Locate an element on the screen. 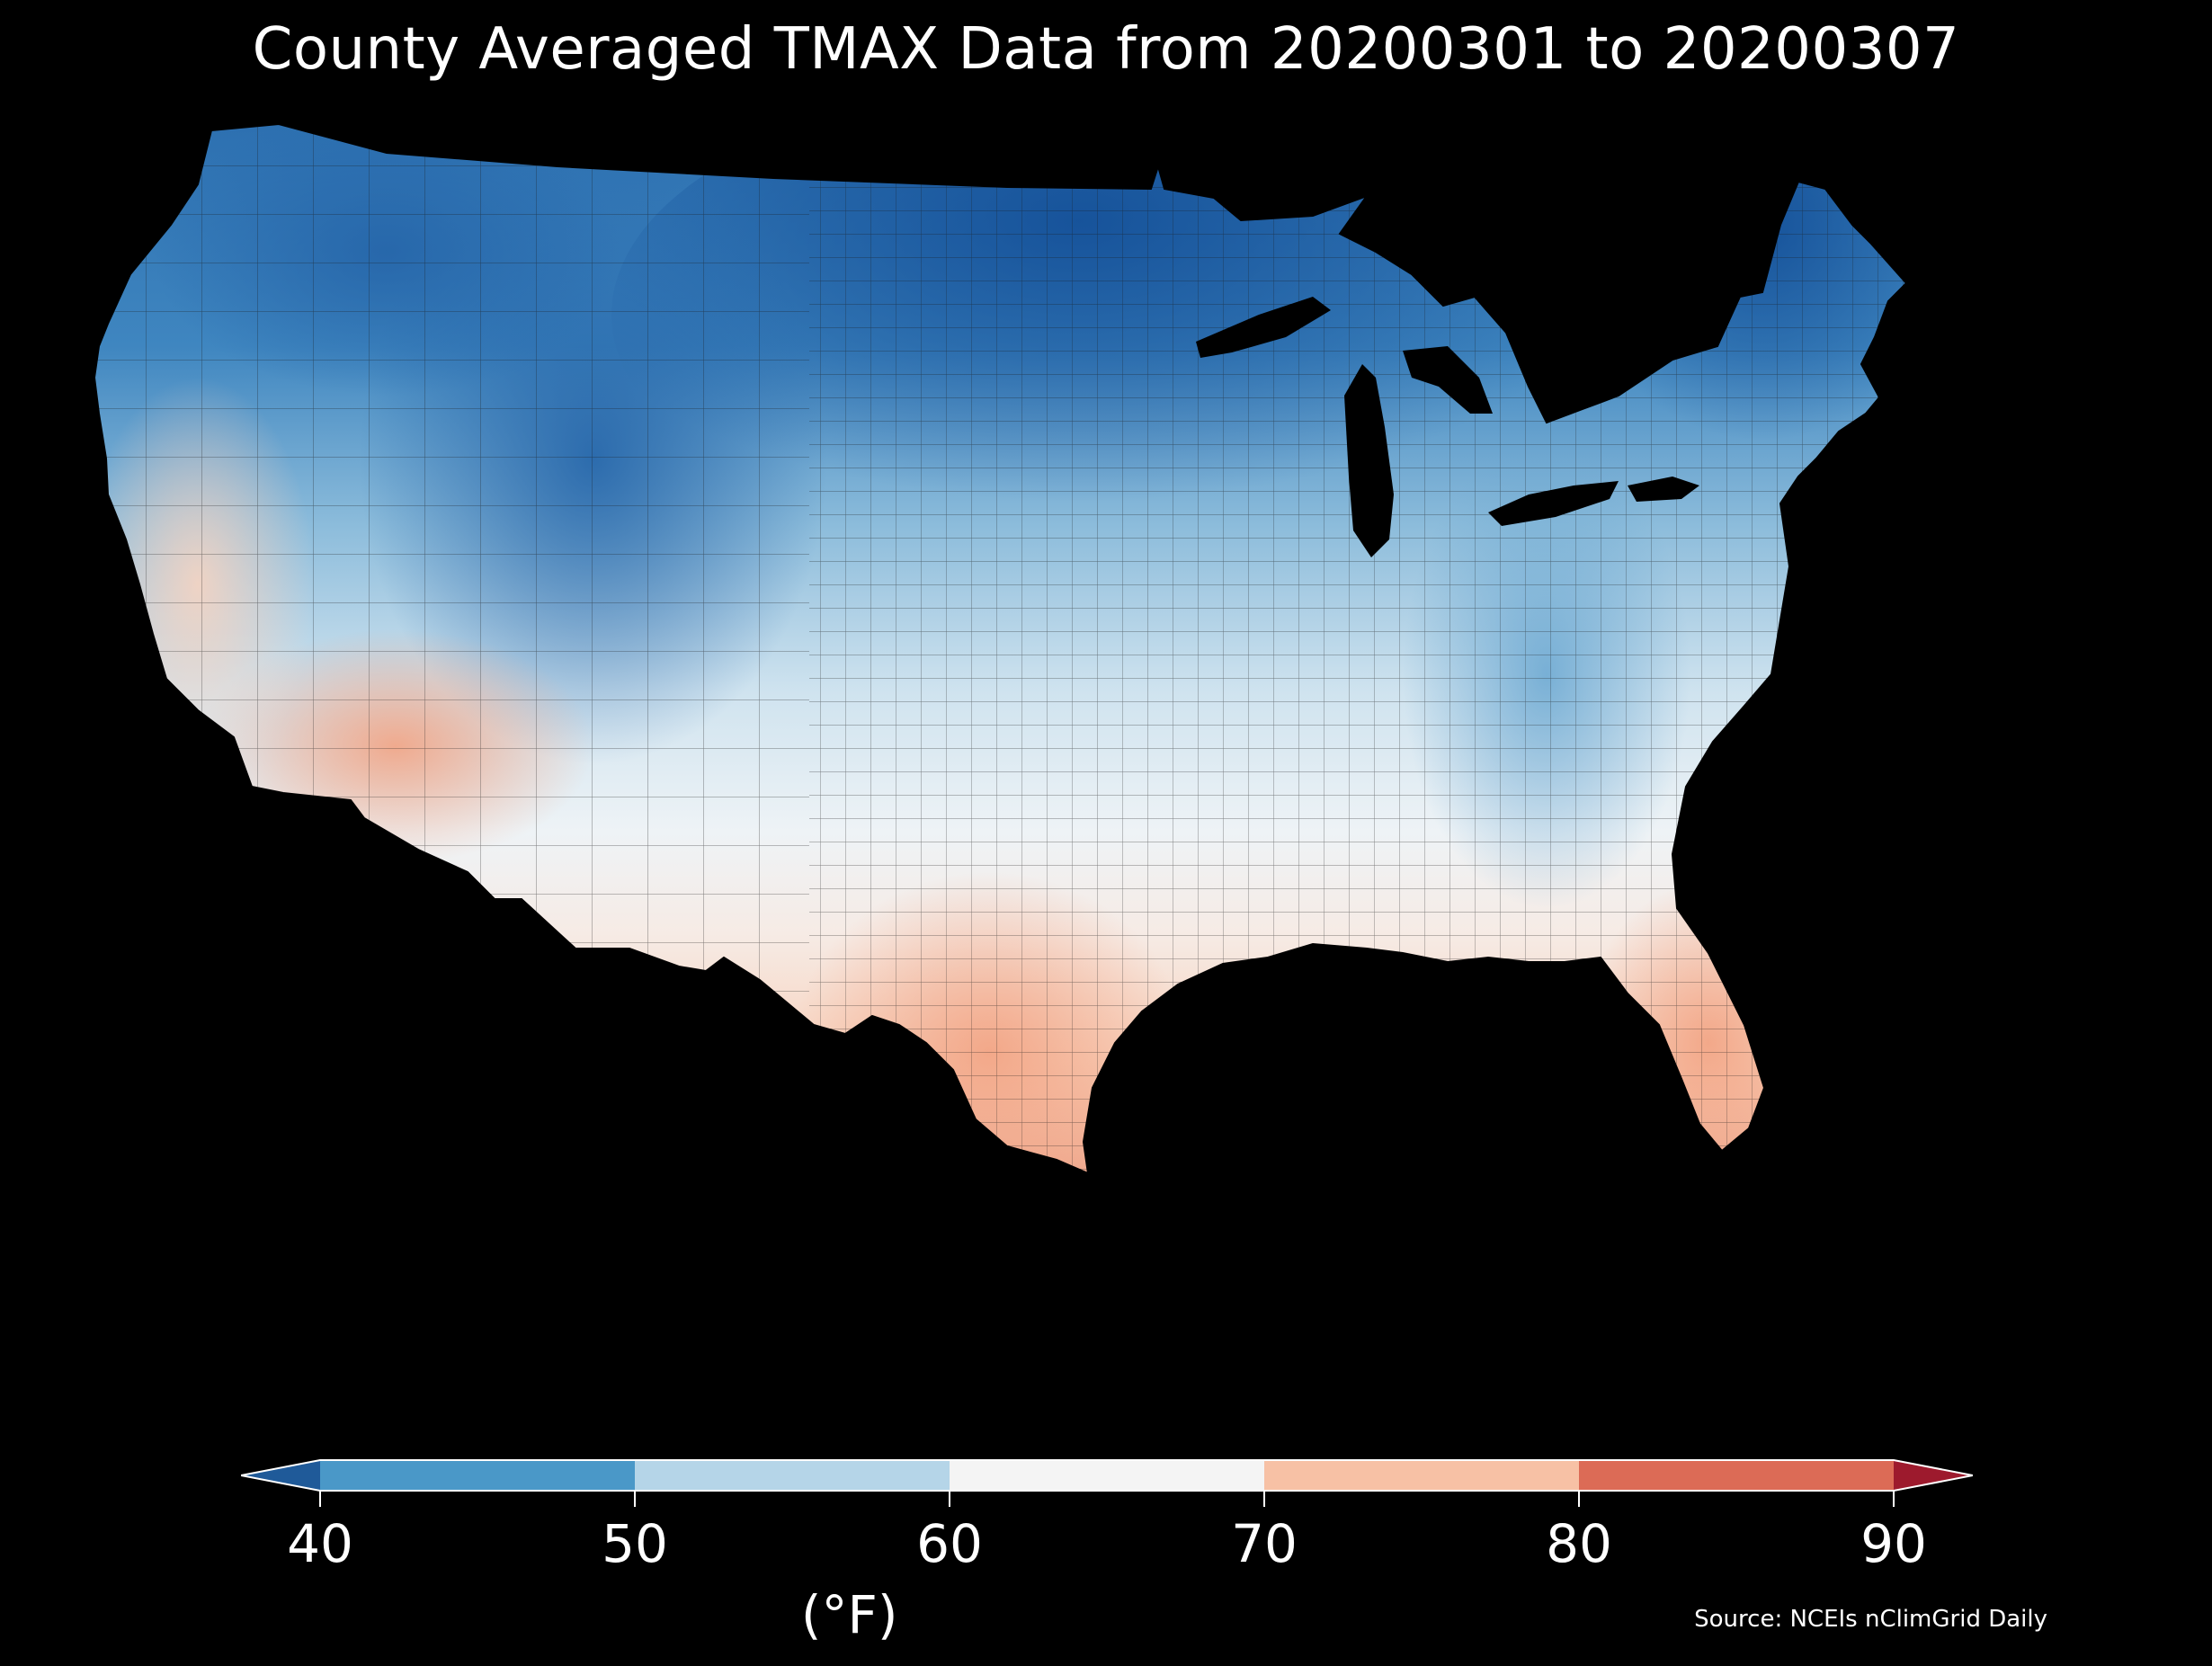  source-note: Source: NCEIs nClimGrid Daily is located at coordinates (1870, 1620).